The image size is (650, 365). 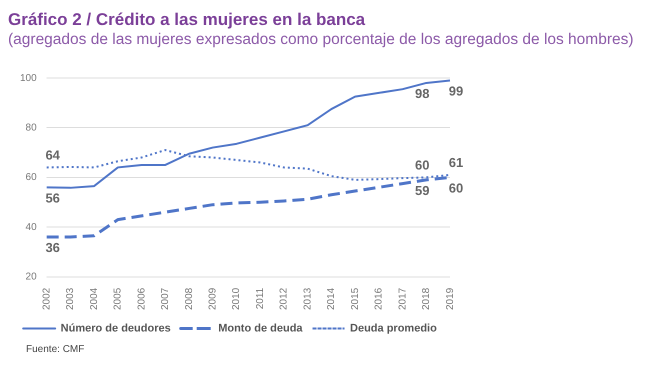 What do you see at coordinates (308, 298) in the screenshot?
I see `x-tick-label: 2013` at bounding box center [308, 298].